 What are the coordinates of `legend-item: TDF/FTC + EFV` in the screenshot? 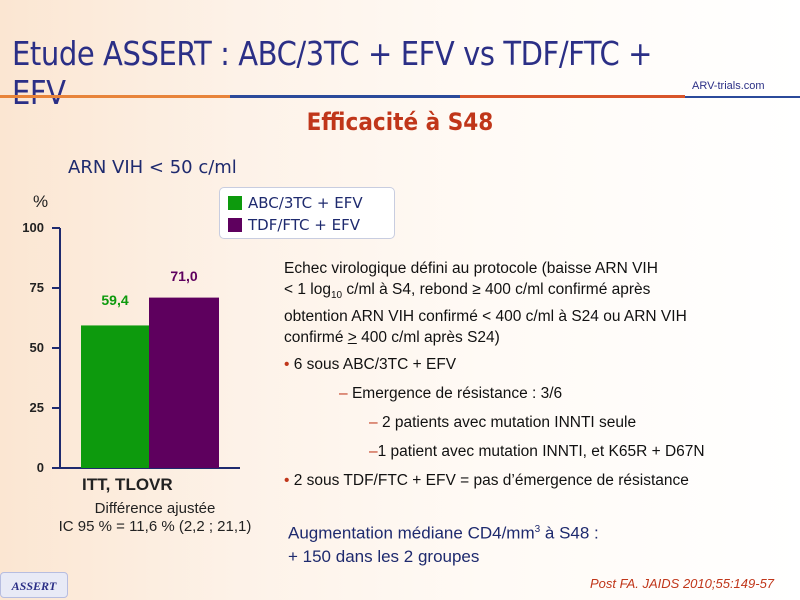 It's located at (307, 225).